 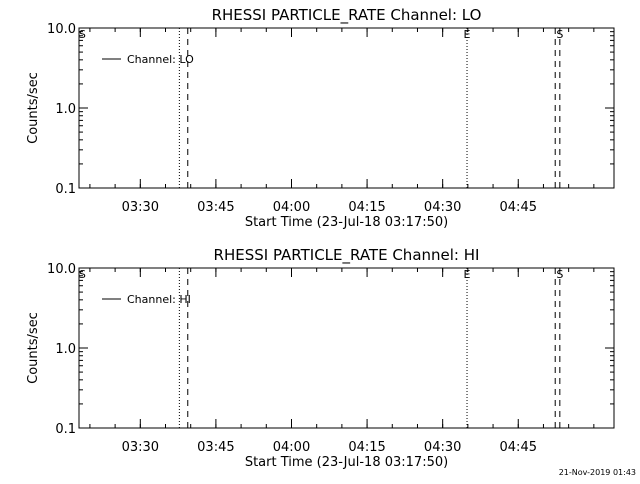 What do you see at coordinates (160, 59) in the screenshot?
I see `legend-label: Channel: LO` at bounding box center [160, 59].